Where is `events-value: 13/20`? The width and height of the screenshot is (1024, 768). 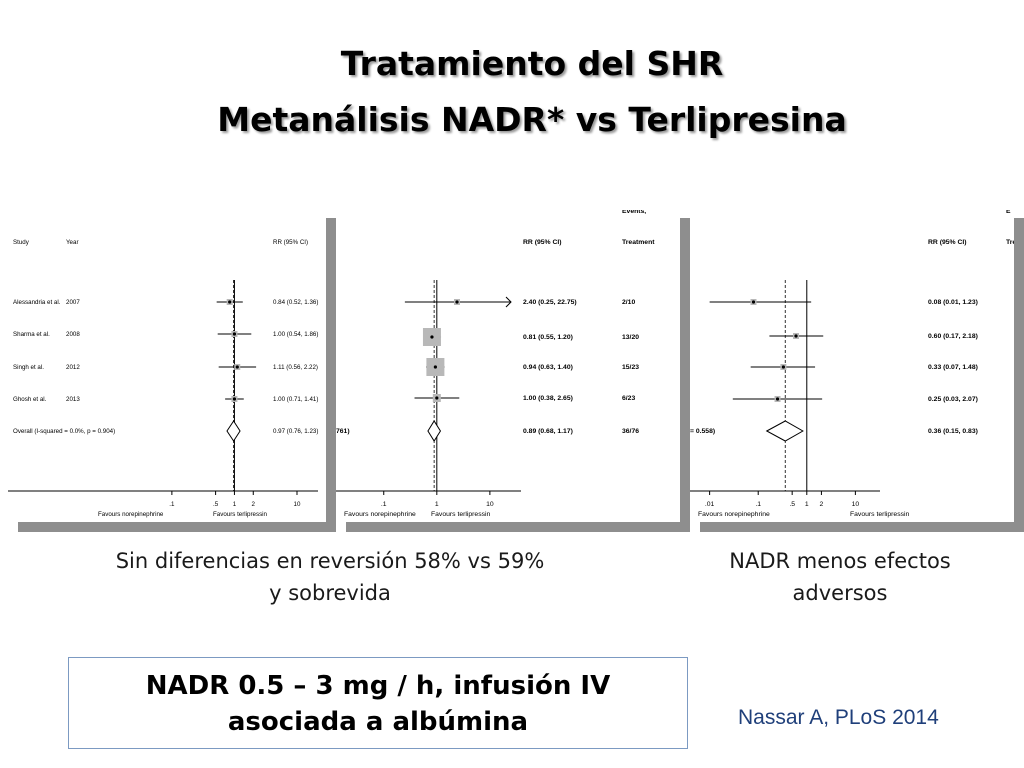
events-value: 13/20 is located at coordinates (630, 337).